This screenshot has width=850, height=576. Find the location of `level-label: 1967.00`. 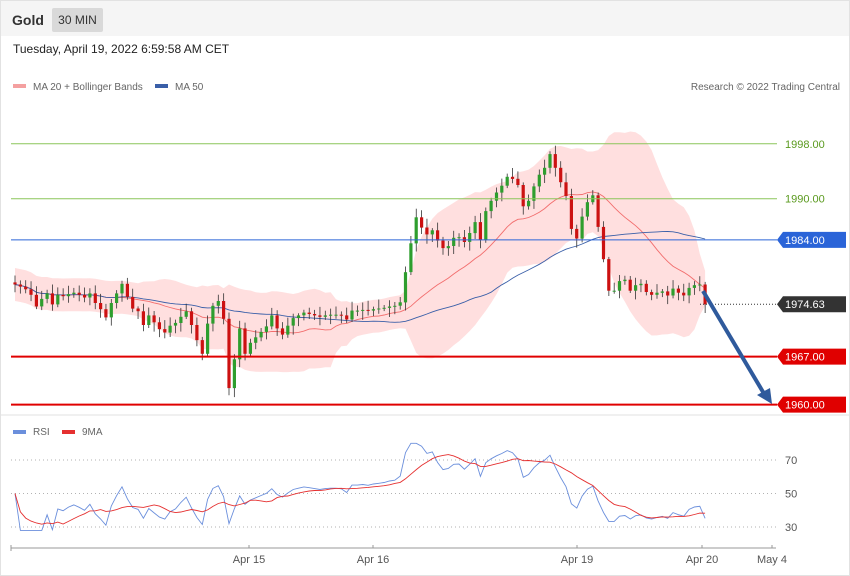

level-label: 1967.00 is located at coordinates (805, 358).